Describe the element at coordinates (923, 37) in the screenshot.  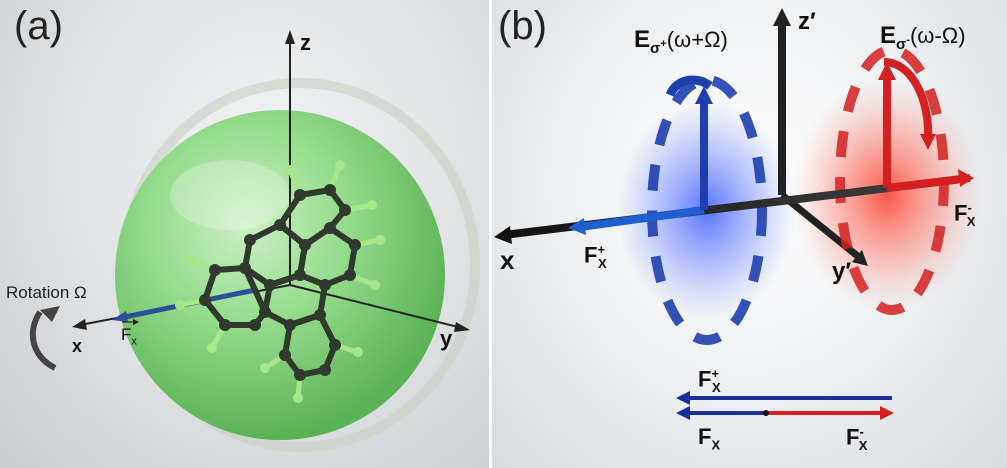
I see `e-minus-label: Eσ-(ω-Ω)` at that location.